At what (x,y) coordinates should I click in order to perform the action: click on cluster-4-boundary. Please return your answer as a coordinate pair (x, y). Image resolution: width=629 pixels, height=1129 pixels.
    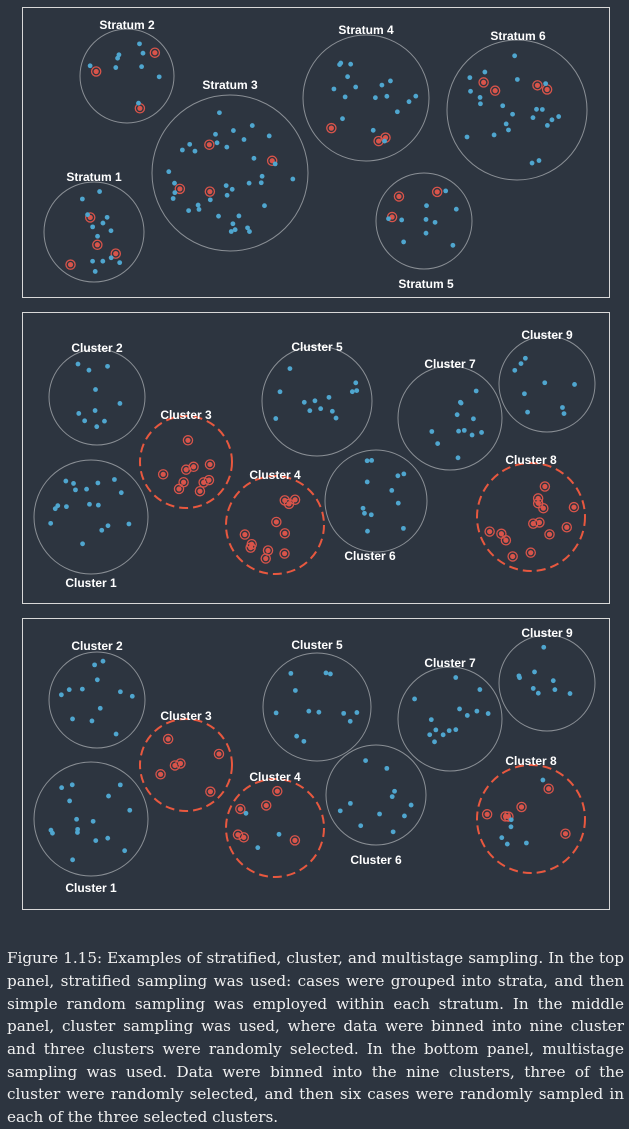
    Looking at the image, I should click on (275, 525).